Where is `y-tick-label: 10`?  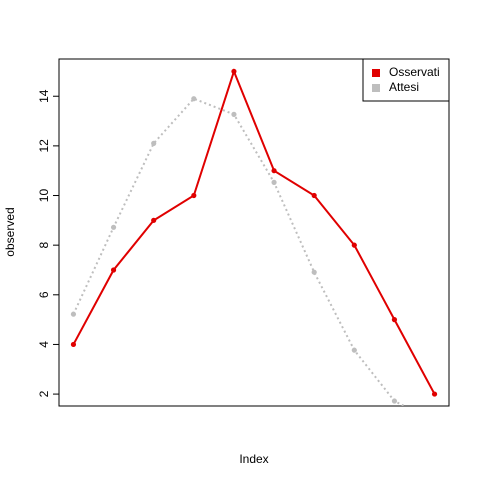 y-tick-label: 10 is located at coordinates (44, 196).